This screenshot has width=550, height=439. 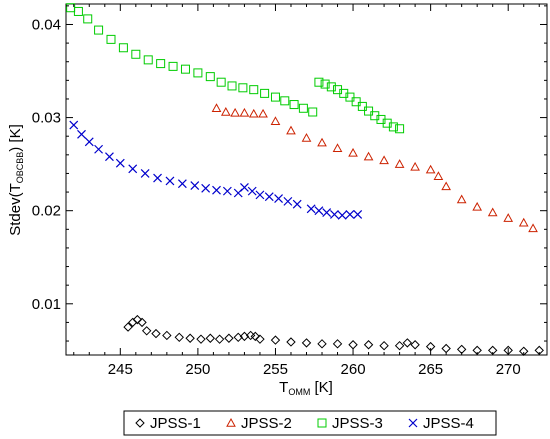 What do you see at coordinates (120, 369) in the screenshot?
I see `x-tick-label: 245` at bounding box center [120, 369].